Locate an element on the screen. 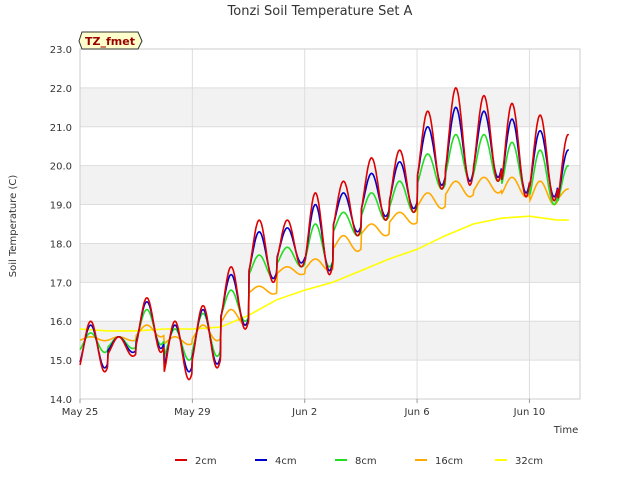  x-tick-label: Jun 10 is located at coordinates (529, 412).